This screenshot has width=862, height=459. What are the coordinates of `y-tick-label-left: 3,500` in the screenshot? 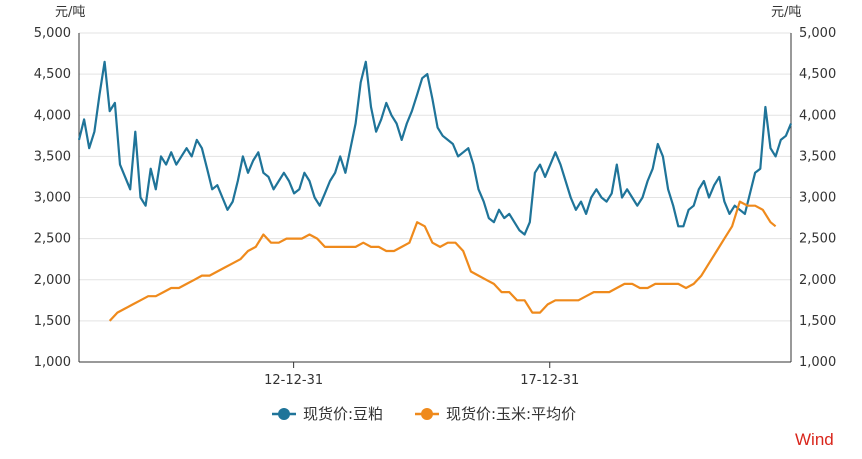 It's located at (52, 156).